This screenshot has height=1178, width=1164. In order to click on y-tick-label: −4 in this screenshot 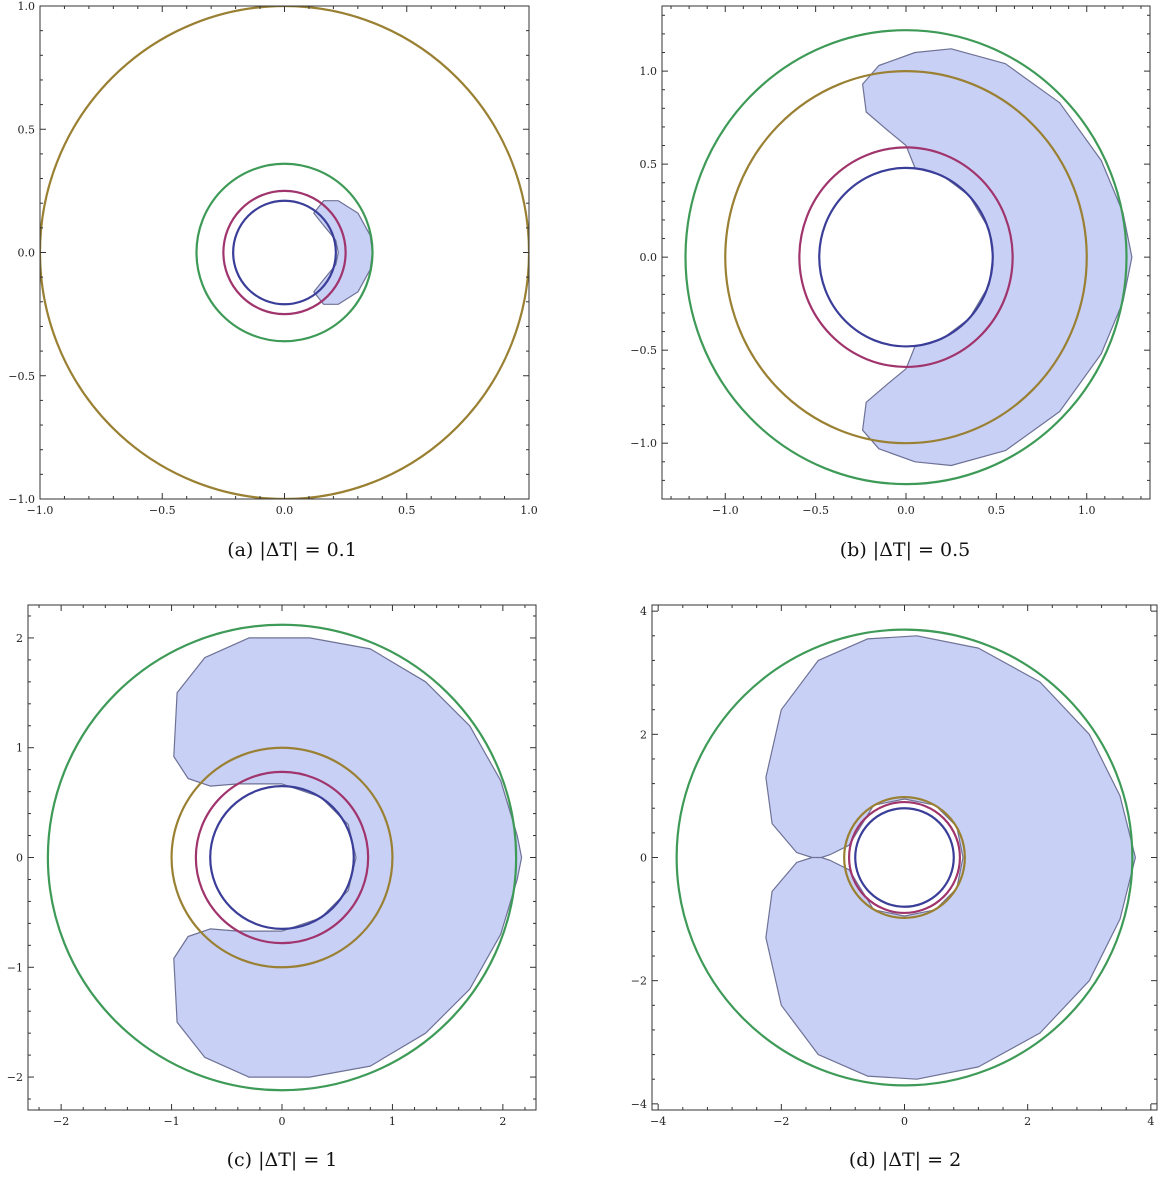, I will do `click(639, 1104)`.